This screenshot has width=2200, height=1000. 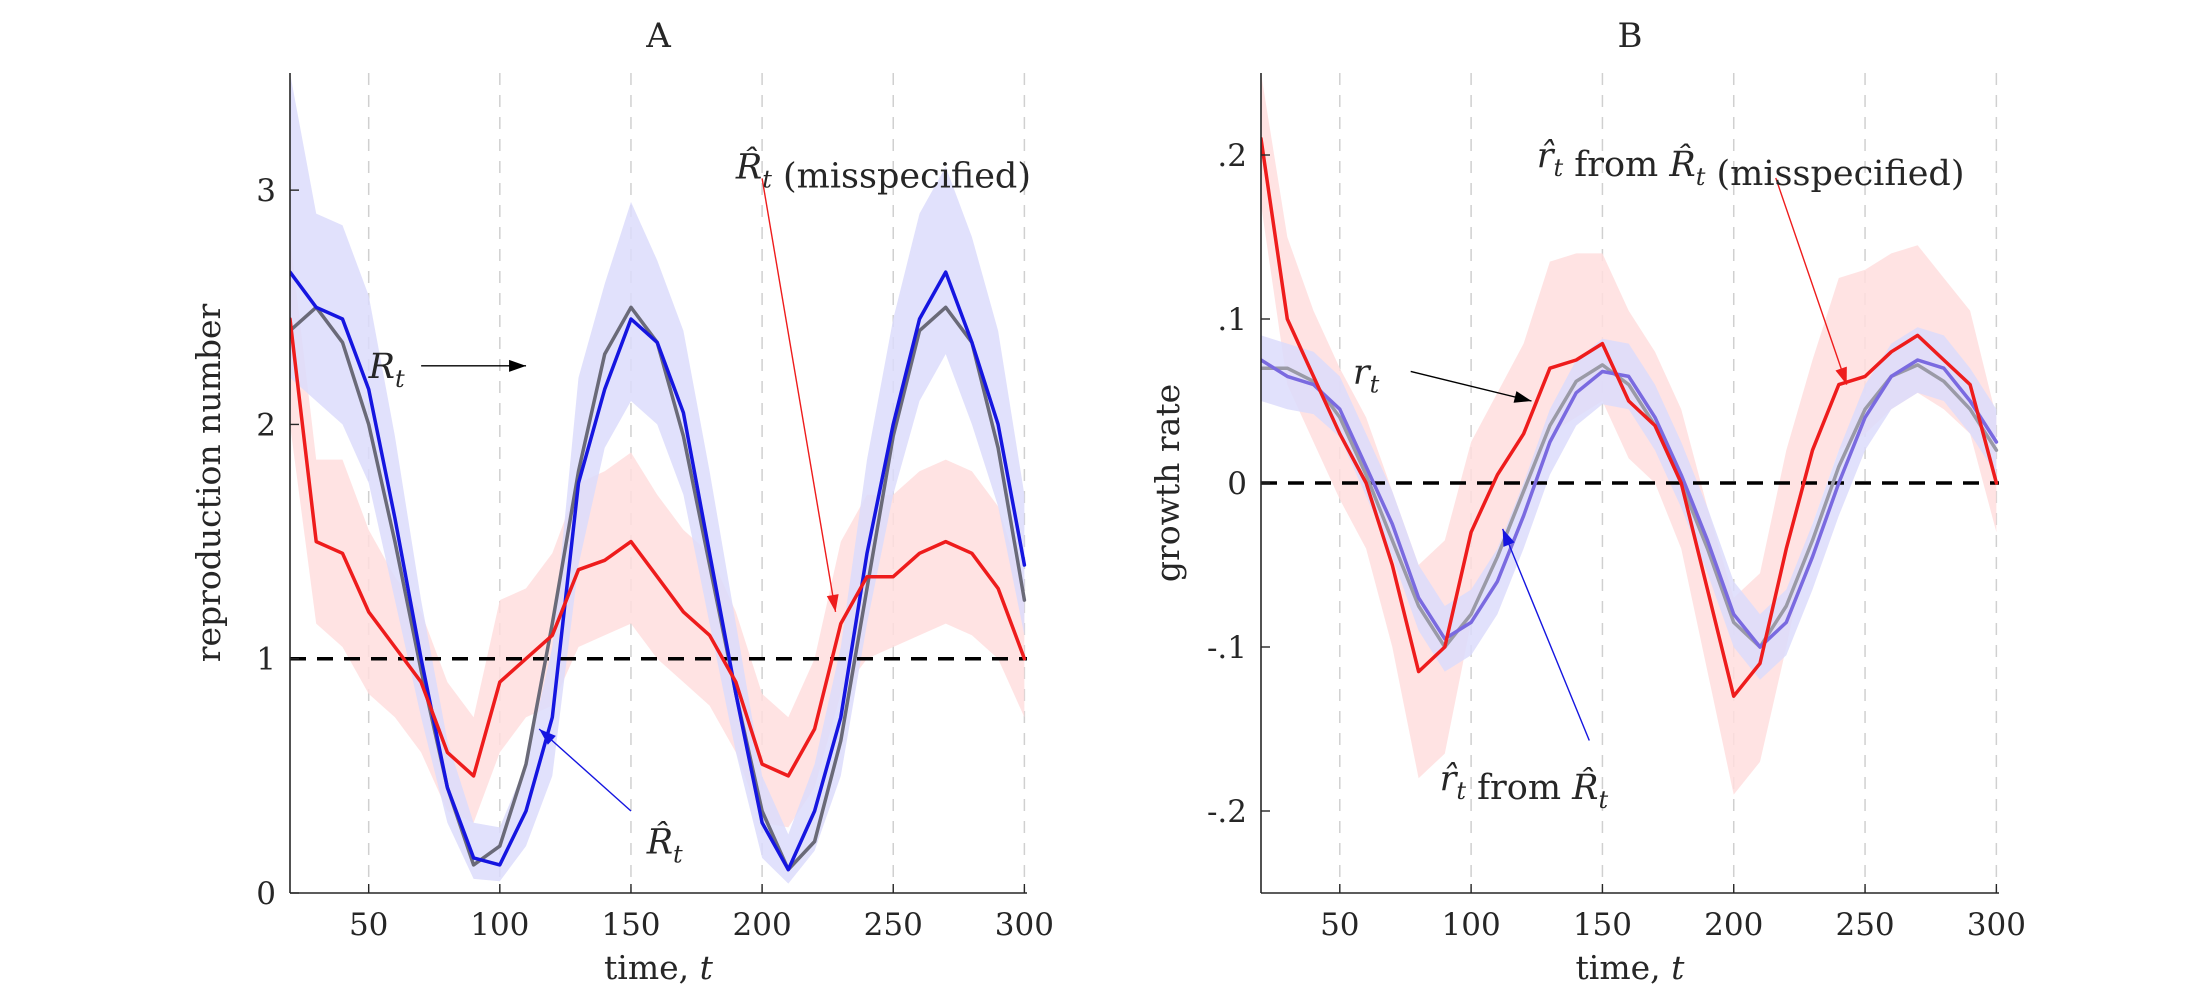 What do you see at coordinates (1227, 648) in the screenshot?
I see `y-tick-label: -.1` at bounding box center [1227, 648].